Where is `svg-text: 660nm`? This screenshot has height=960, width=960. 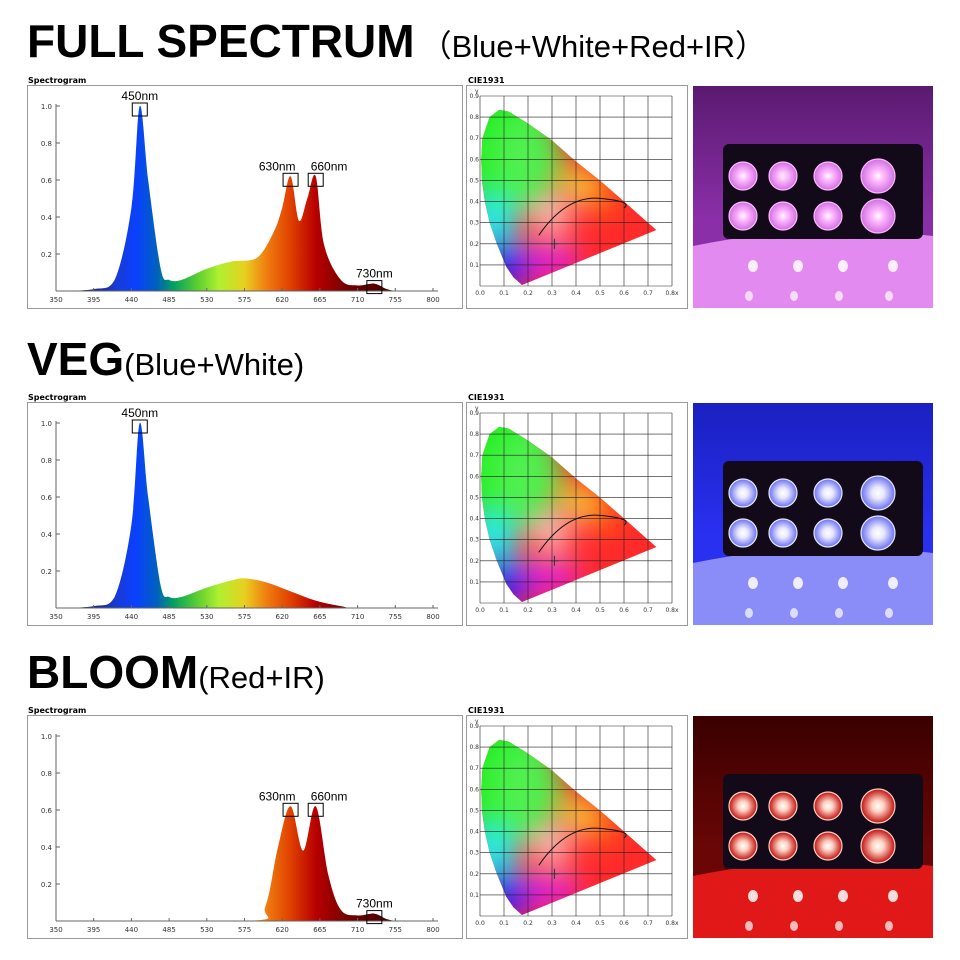 svg-text: 660nm is located at coordinates (329, 796).